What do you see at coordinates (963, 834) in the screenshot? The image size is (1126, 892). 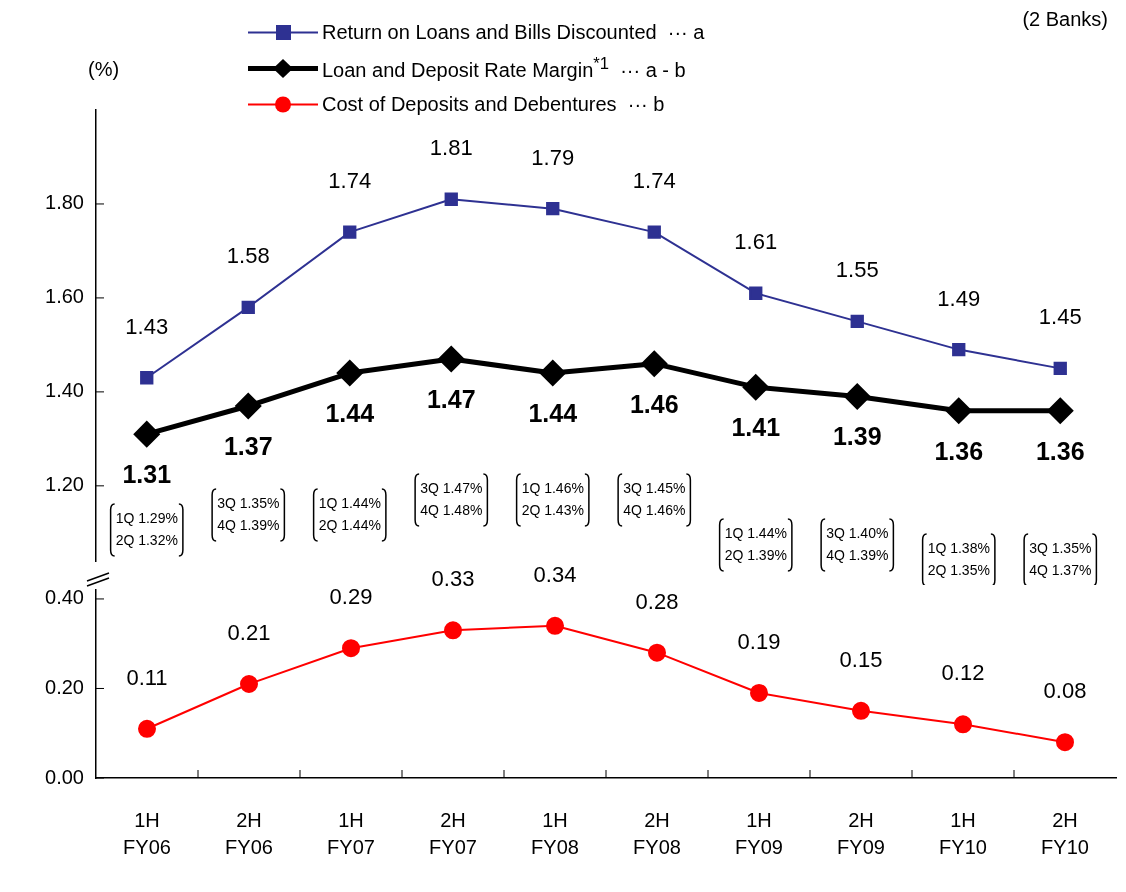 I see `x-tick-label: 1H FY10` at bounding box center [963, 834].